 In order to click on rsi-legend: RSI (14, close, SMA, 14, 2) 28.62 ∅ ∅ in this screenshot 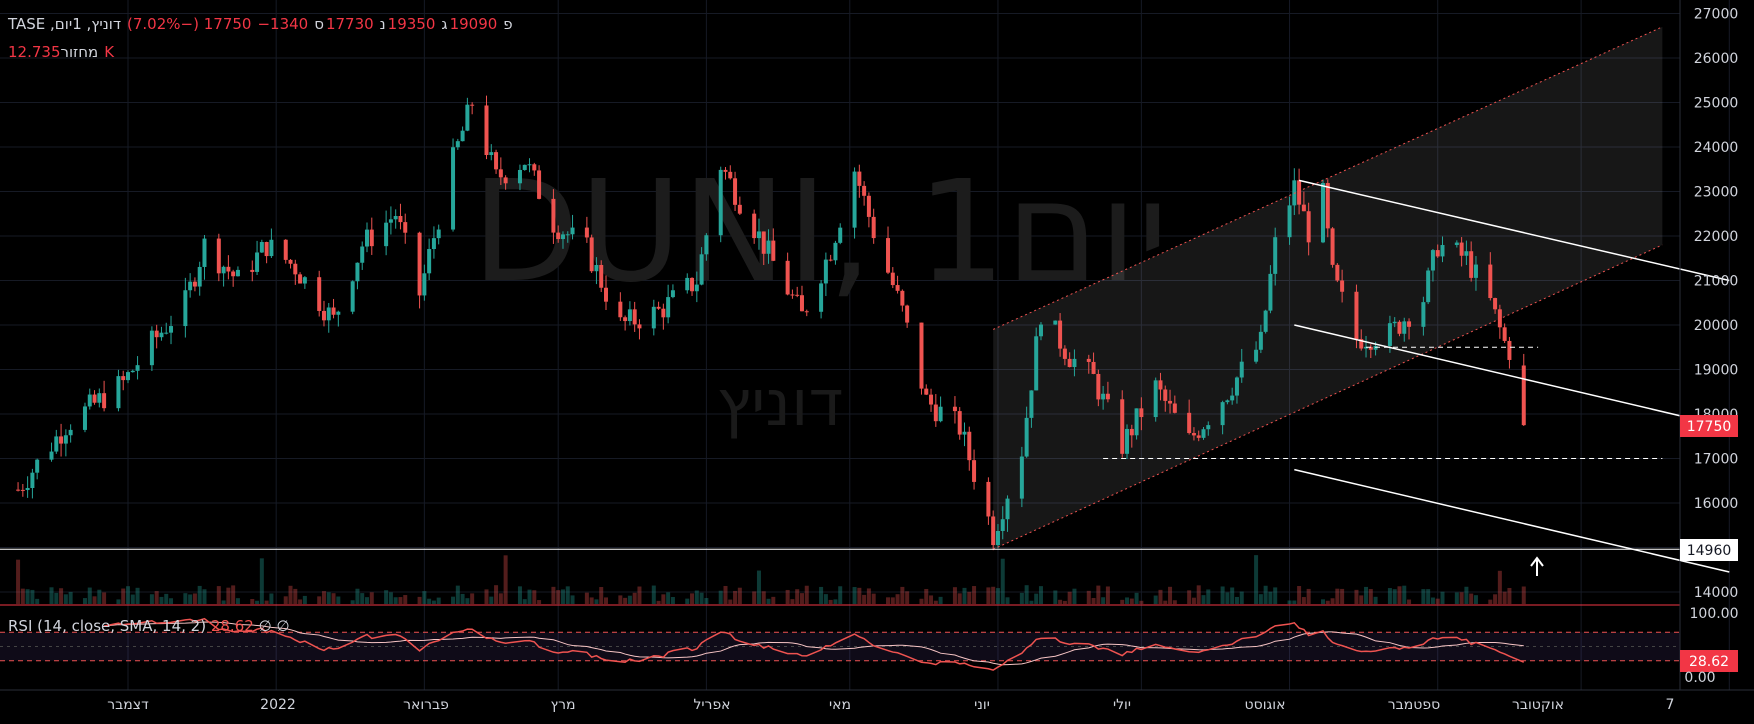, I will do `click(149, 626)`.